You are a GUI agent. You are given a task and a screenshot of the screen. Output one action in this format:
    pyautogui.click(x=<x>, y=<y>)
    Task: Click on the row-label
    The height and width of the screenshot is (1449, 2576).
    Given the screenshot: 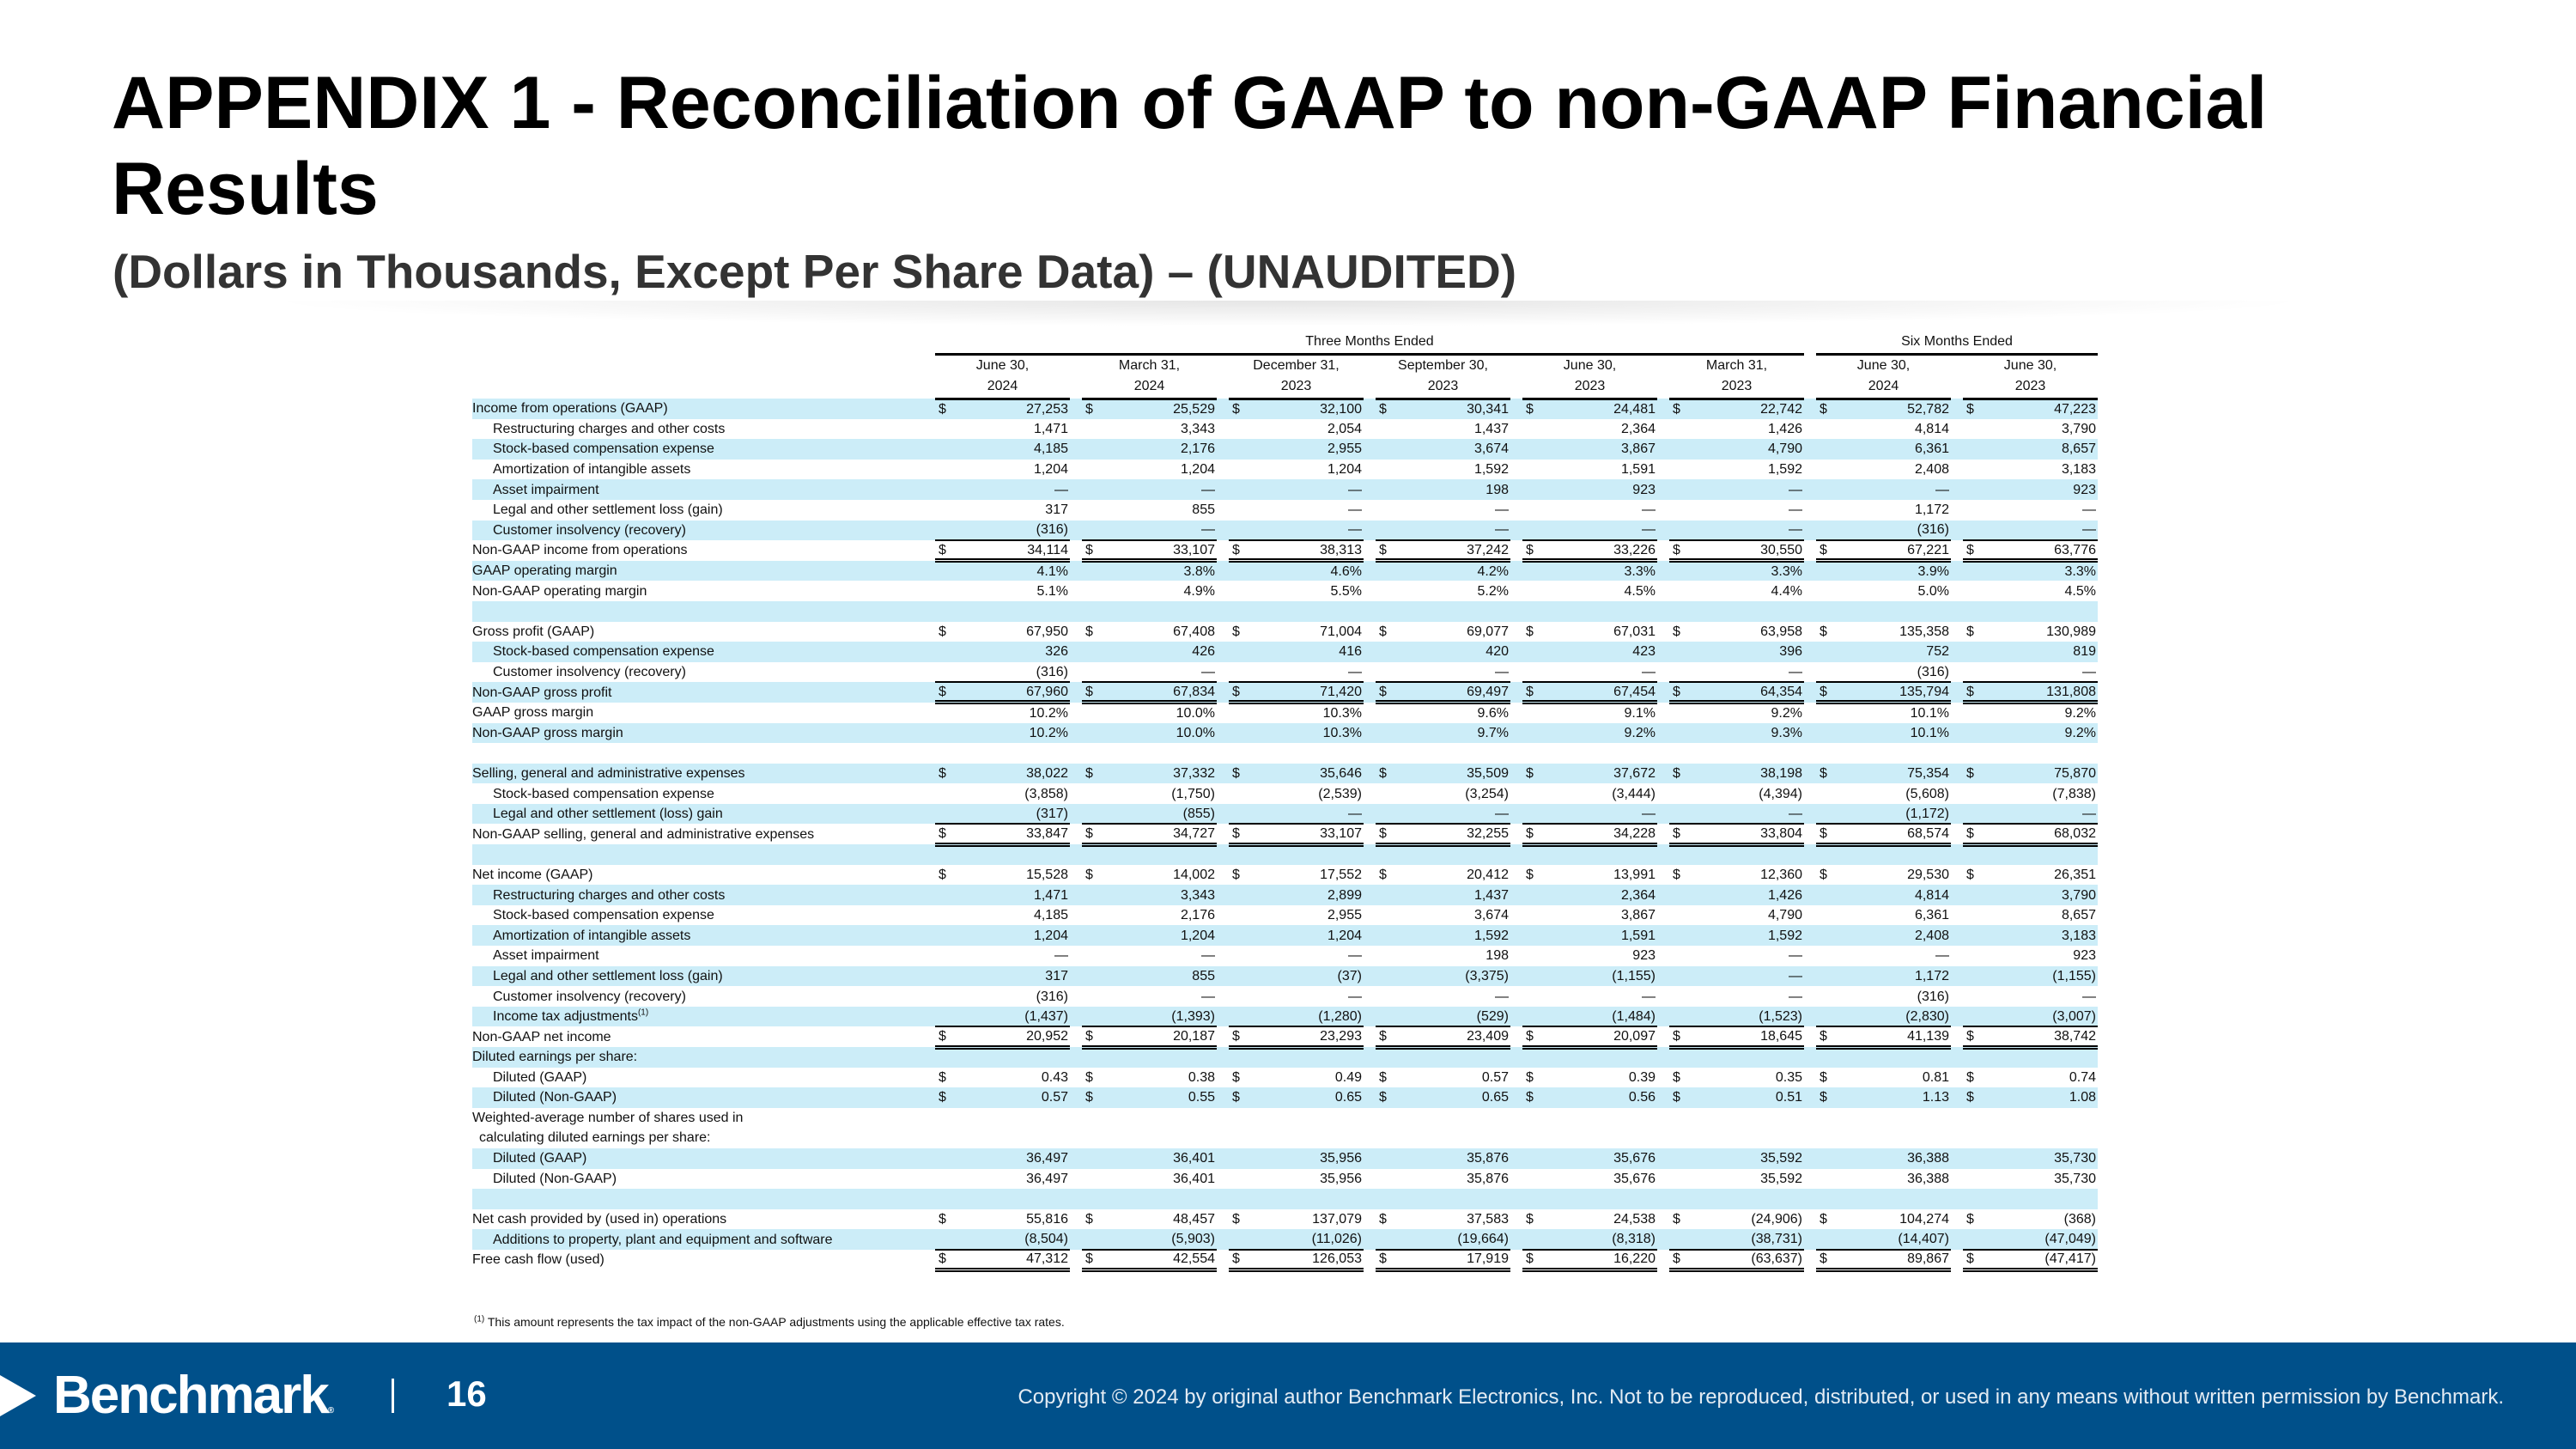 What is the action you would take?
    pyautogui.click(x=697, y=854)
    